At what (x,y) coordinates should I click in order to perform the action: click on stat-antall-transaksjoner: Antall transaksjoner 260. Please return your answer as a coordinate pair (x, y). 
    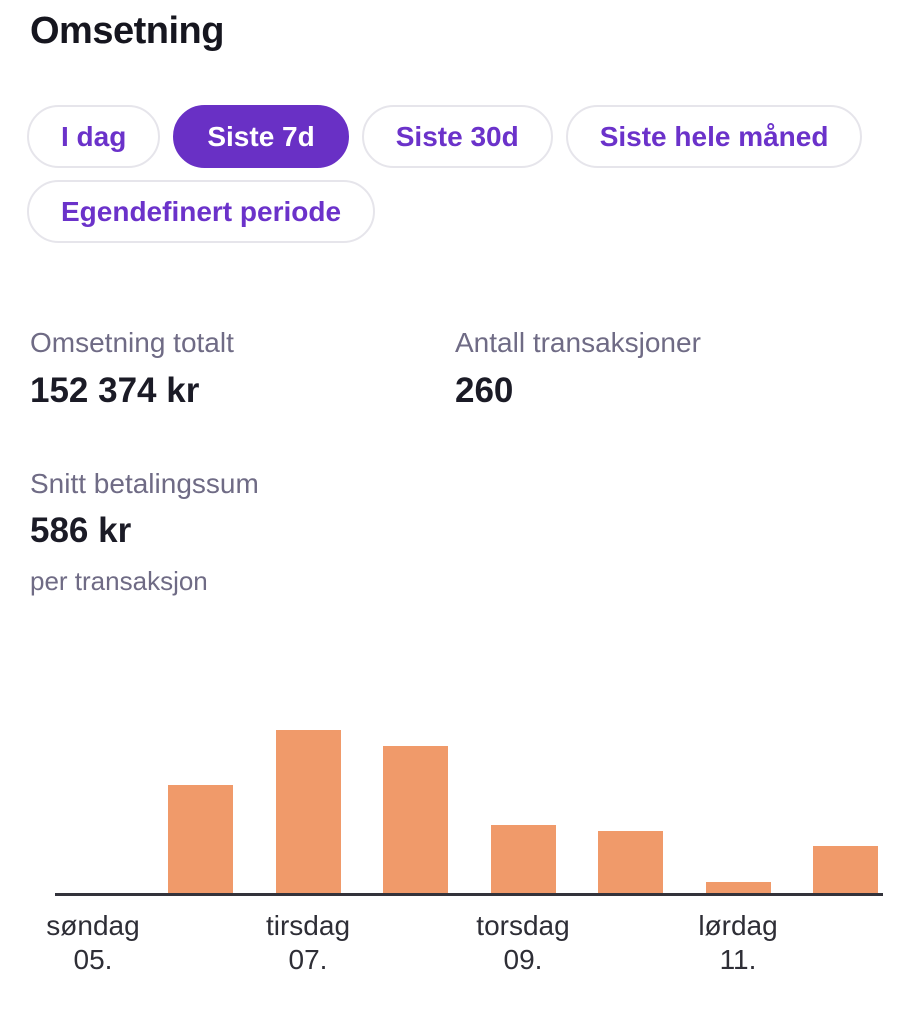
    Looking at the image, I should click on (669, 368).